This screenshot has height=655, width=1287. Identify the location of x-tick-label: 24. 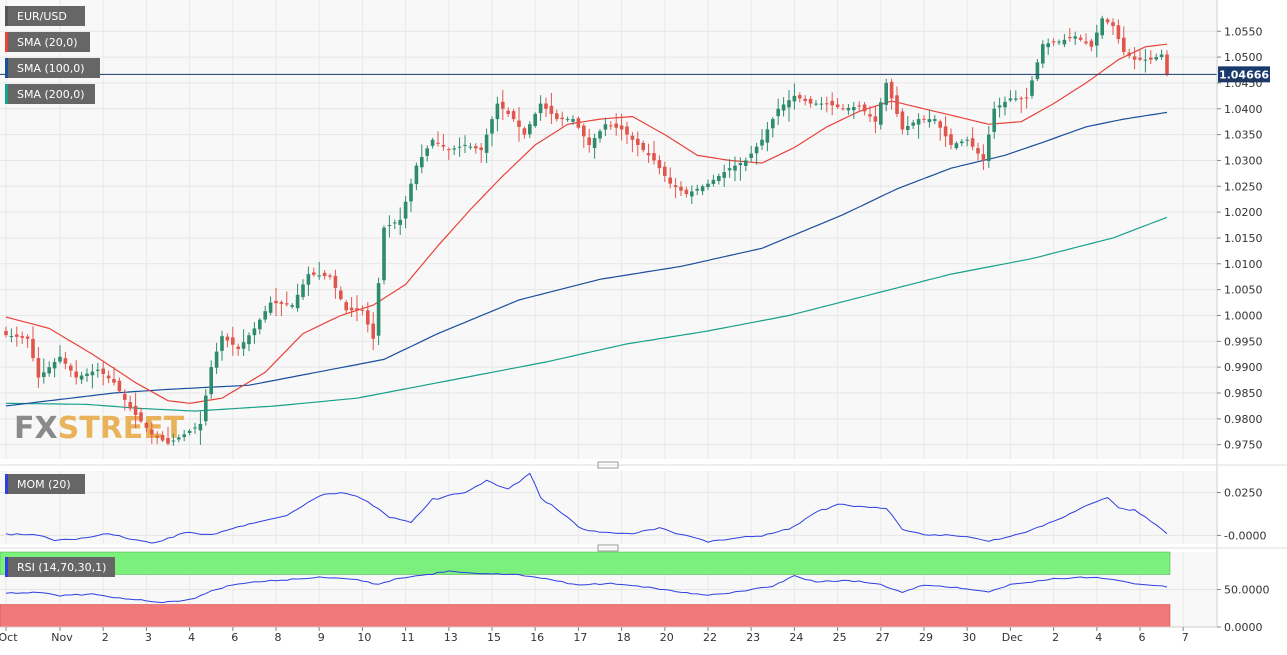
(796, 637).